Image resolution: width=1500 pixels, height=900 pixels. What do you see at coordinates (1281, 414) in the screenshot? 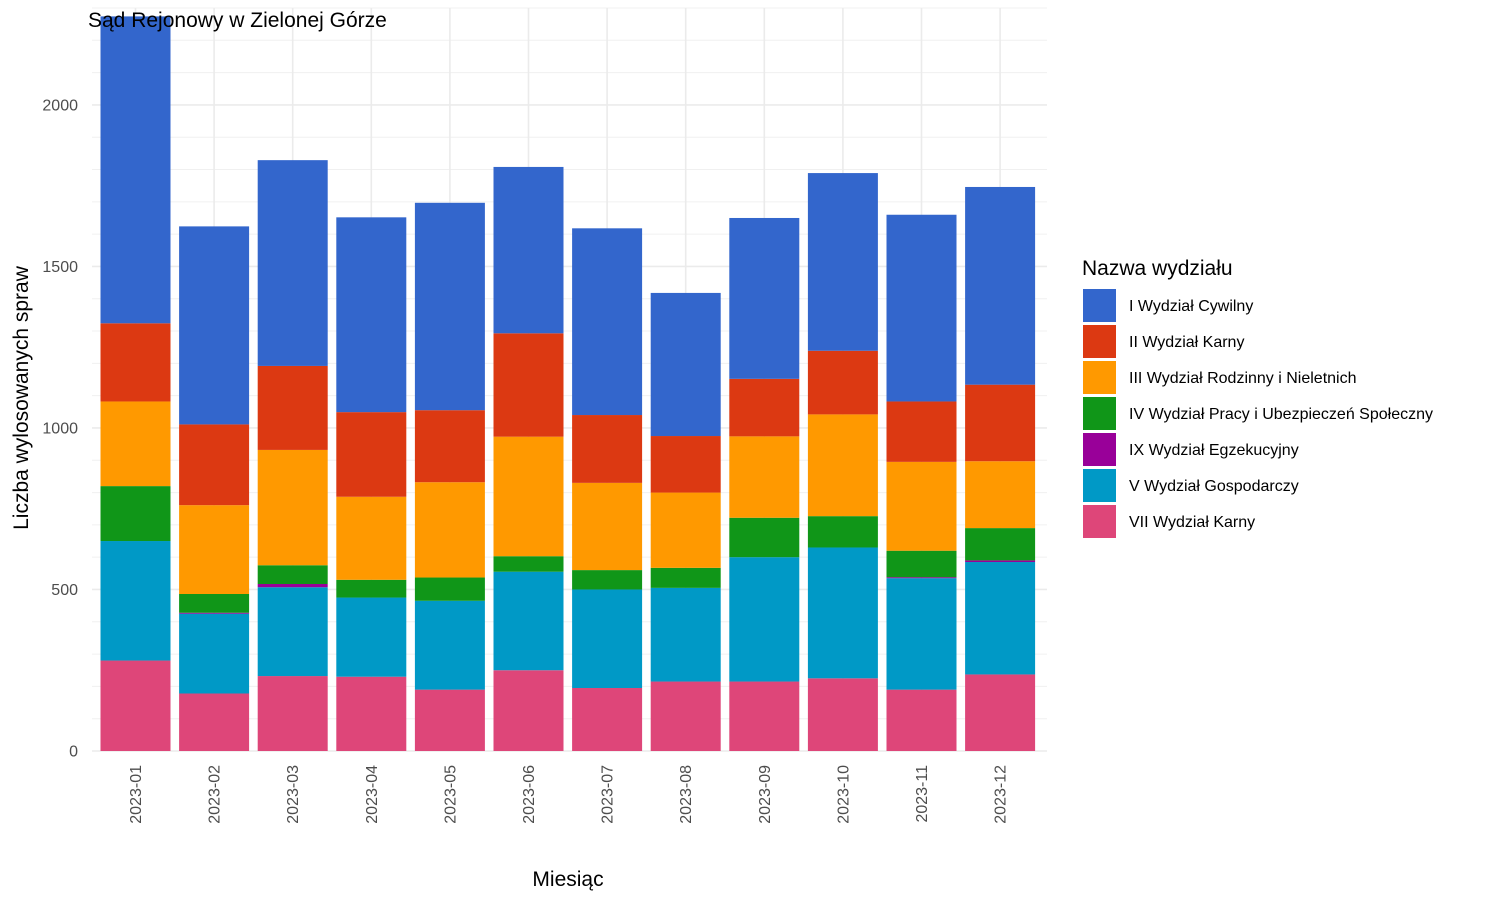
I see `legend-label: IV Wydział Pracy i Ubezpieczeń Społeczny` at bounding box center [1281, 414].